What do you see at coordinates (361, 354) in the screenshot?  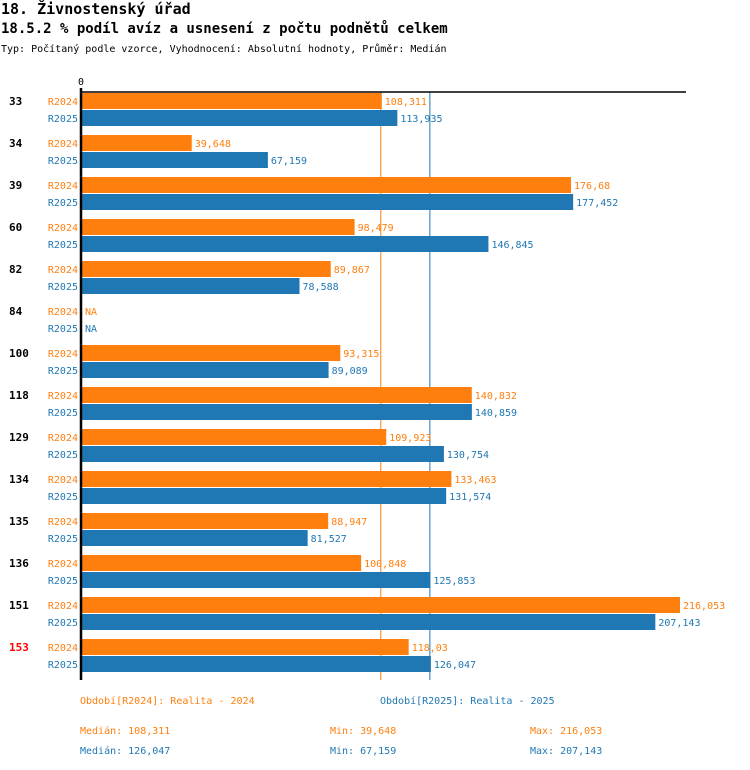 I see `data-label-r2024: 93,315` at bounding box center [361, 354].